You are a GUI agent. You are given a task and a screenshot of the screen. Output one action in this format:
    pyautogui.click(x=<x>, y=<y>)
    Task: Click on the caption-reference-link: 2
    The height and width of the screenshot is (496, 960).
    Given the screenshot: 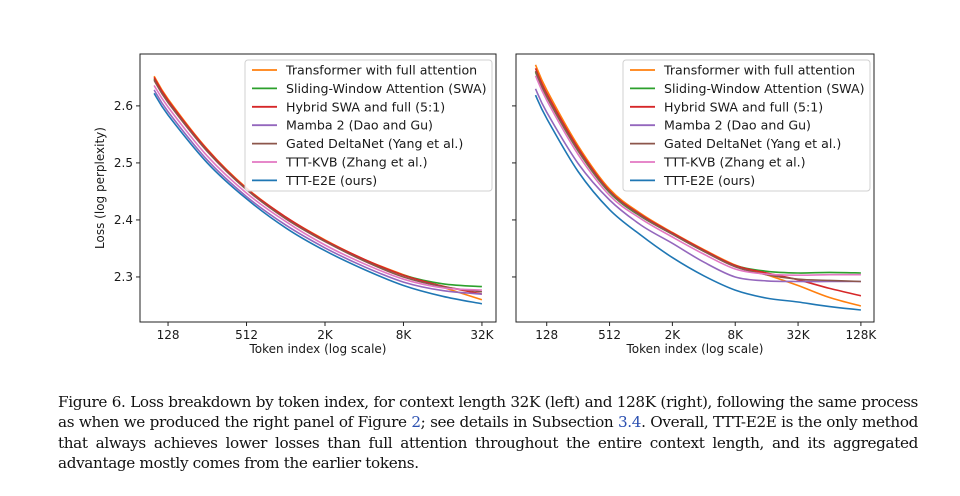 What is the action you would take?
    pyautogui.click(x=416, y=422)
    